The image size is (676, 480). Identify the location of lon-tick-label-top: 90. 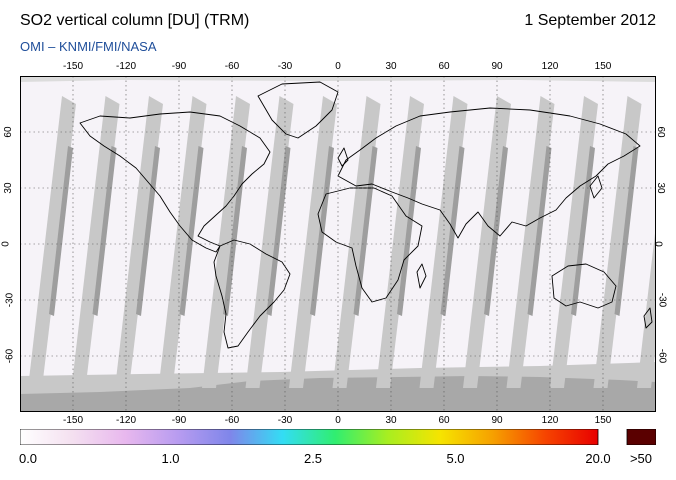
(497, 66).